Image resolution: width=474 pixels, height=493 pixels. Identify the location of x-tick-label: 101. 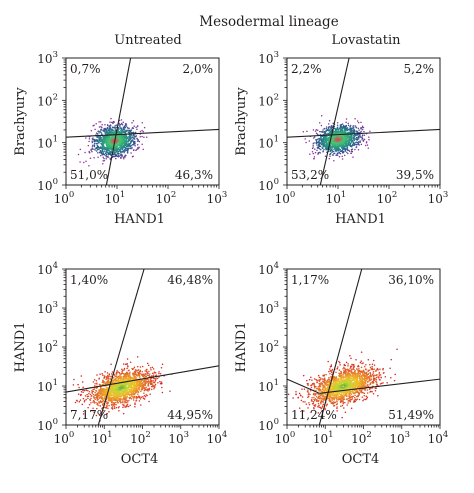
(102, 438).